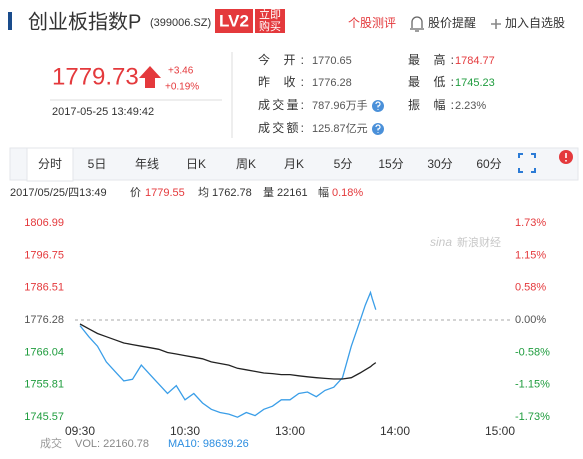  What do you see at coordinates (431, 82) in the screenshot?
I see `field-label: 最 低:` at bounding box center [431, 82].